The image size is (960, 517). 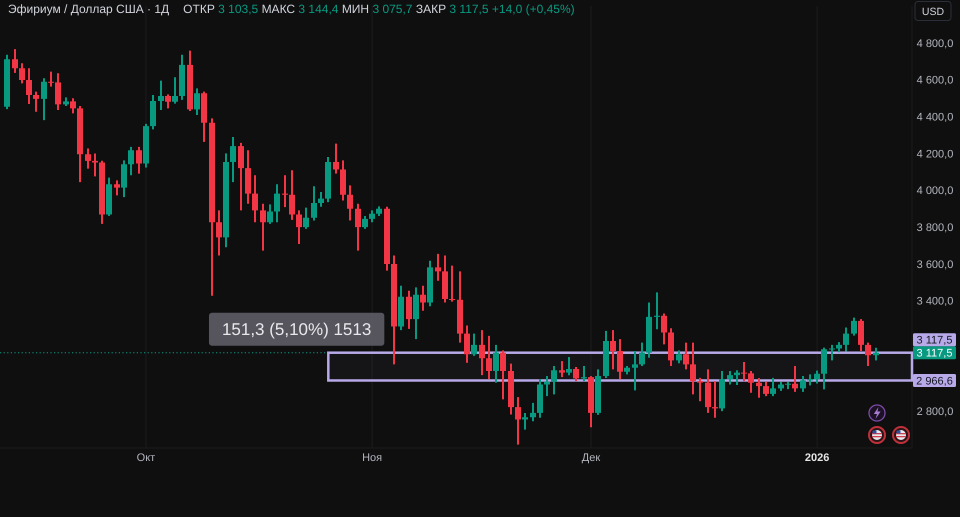 I want to click on text: 2 966,6, so click(x=934, y=381).